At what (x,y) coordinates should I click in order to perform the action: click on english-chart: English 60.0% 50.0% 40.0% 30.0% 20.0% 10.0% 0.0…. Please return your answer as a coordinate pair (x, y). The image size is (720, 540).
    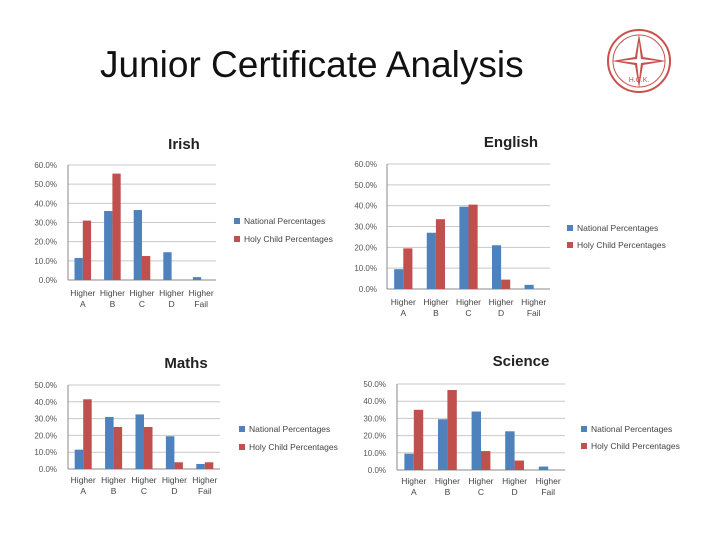
    Looking at the image, I should click on (510, 226).